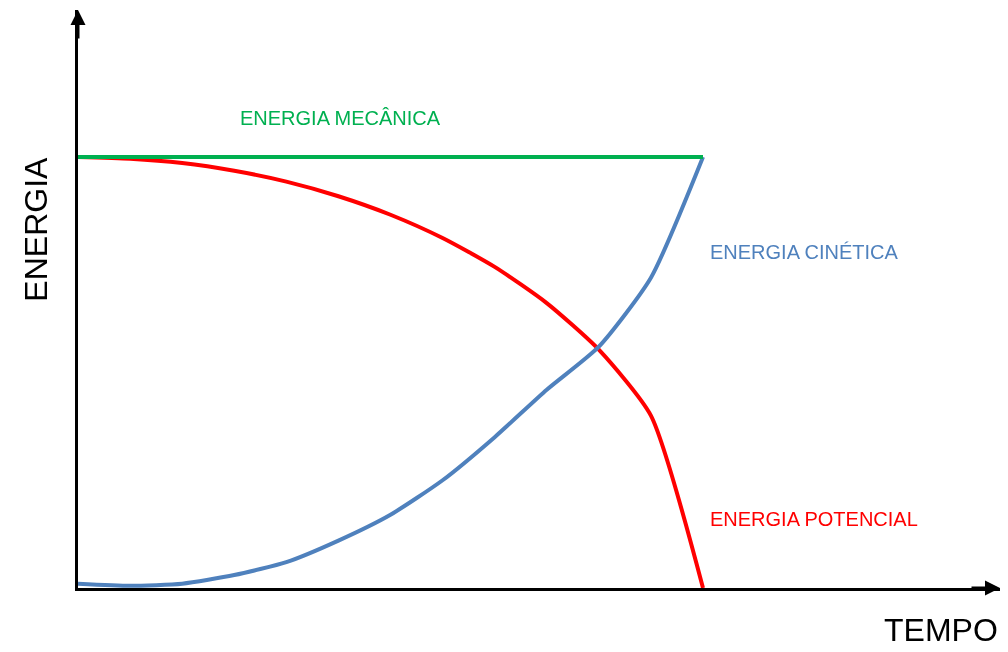 The width and height of the screenshot is (1008, 652). I want to click on series-label: ENERGIA MECÂNICA, so click(340, 118).